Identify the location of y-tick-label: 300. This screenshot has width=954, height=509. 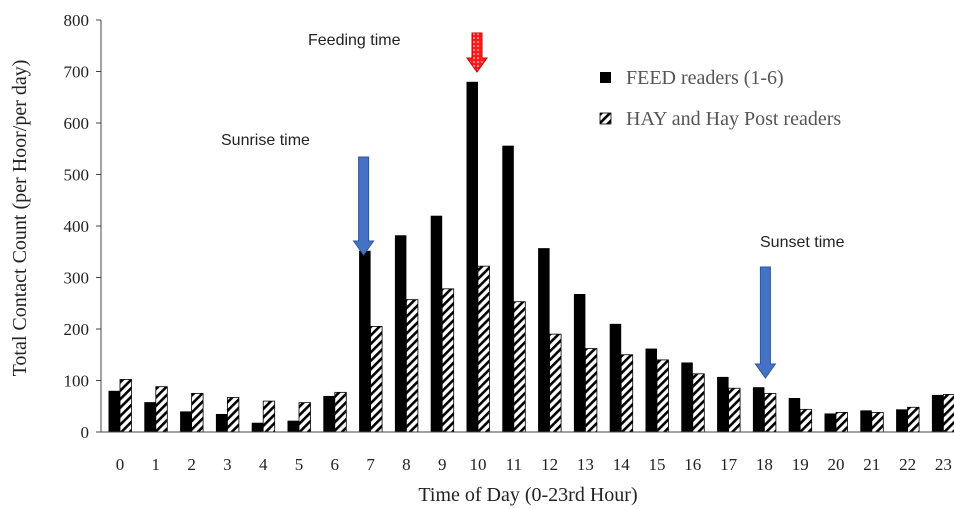
(77, 278).